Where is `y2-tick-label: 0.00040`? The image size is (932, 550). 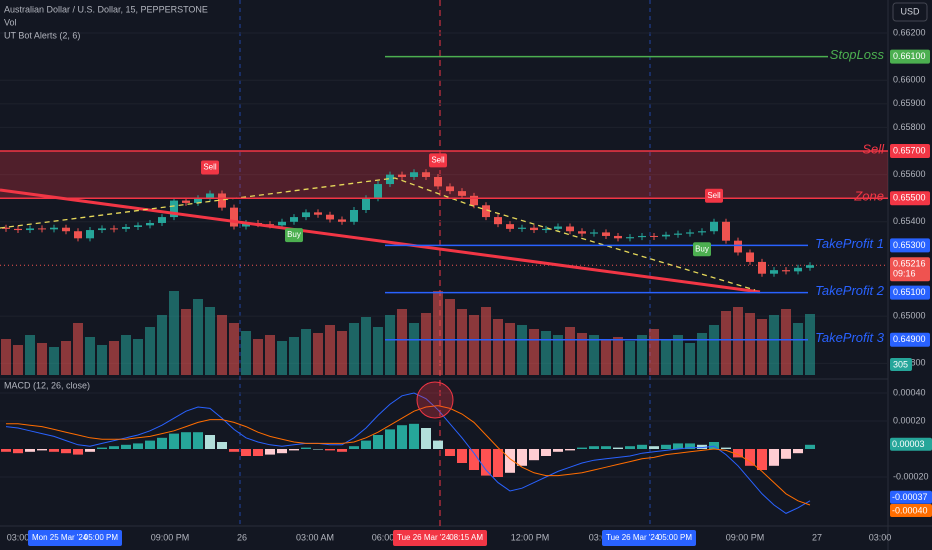 y2-tick-label: 0.00040 is located at coordinates (909, 392).